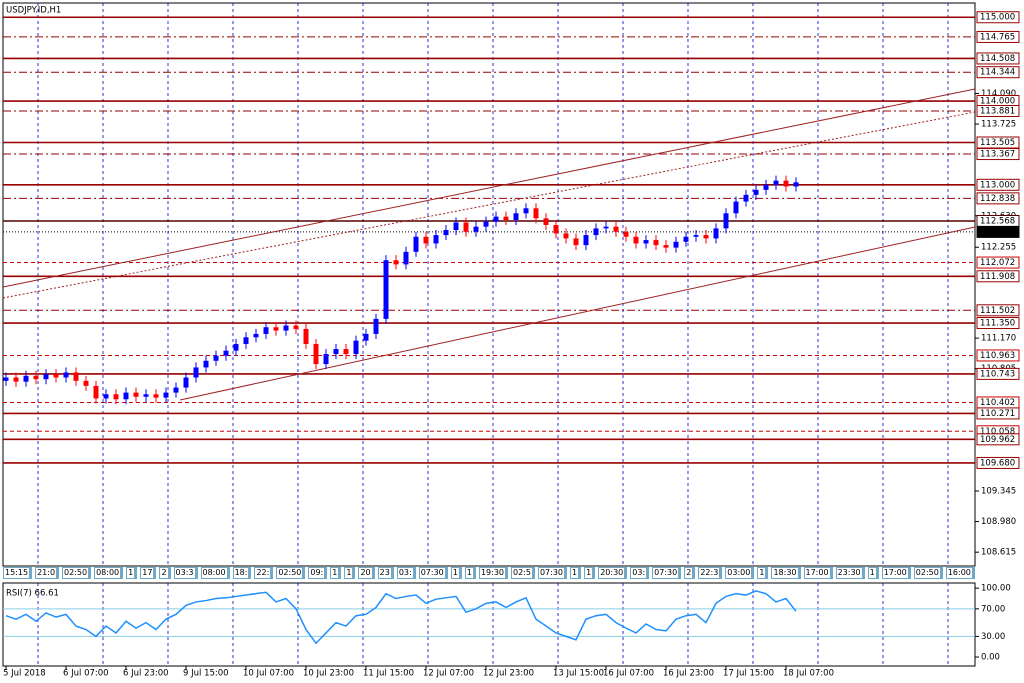  I want to click on level-label: 112.438, so click(997, 232).